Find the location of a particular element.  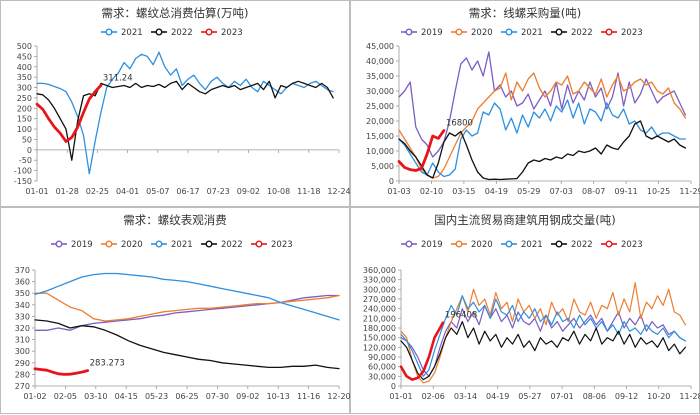

y-tick-label: 150,000 is located at coordinates (379, 338).